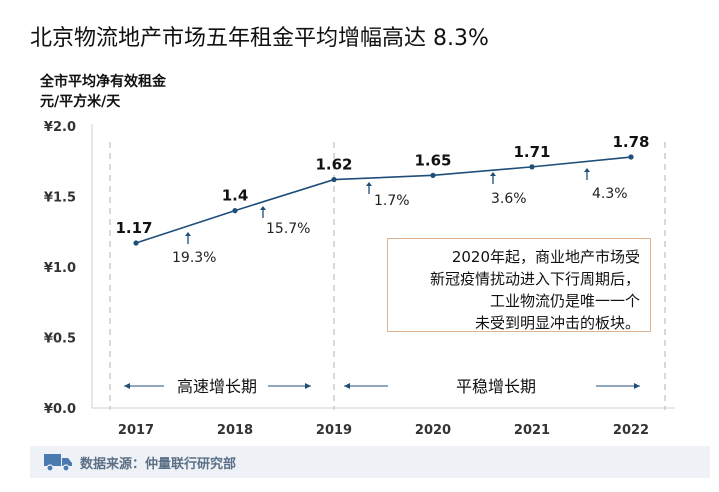 Image resolution: width=719 pixels, height=492 pixels. I want to click on y-tick-label: ¥2.0, so click(60, 127).